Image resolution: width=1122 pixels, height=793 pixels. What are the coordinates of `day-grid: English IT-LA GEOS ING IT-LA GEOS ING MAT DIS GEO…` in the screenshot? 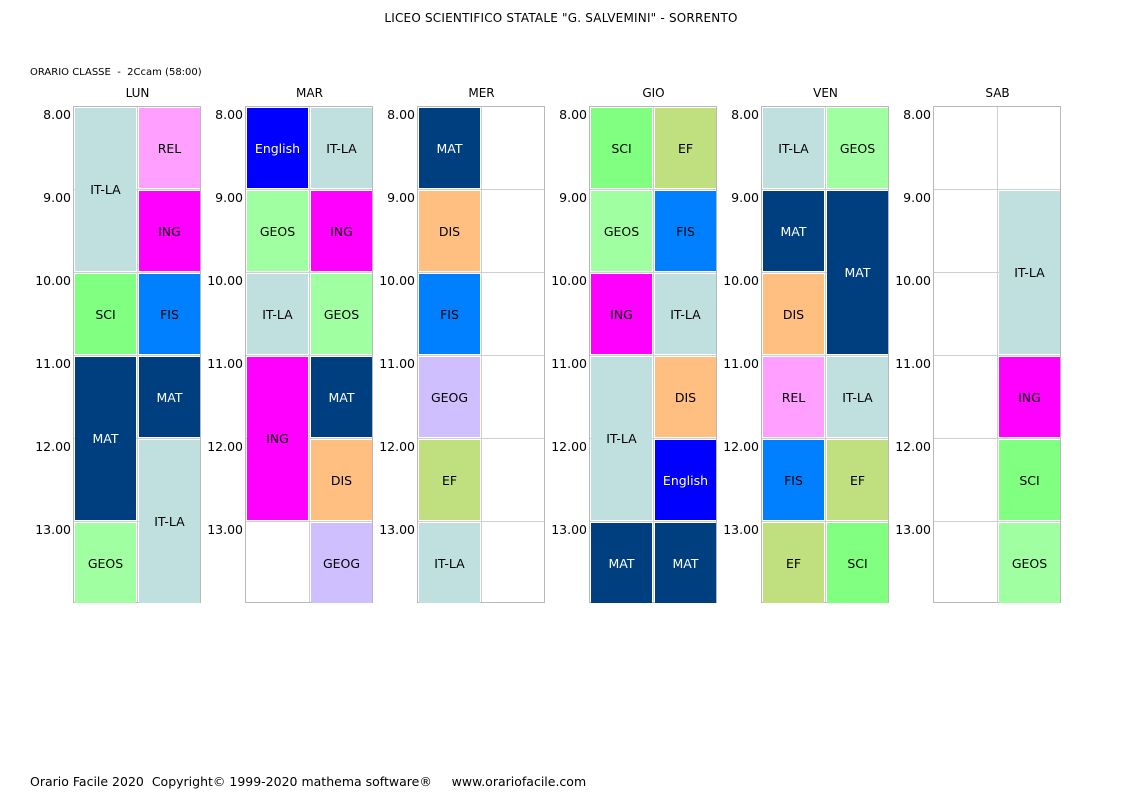 It's located at (309, 354).